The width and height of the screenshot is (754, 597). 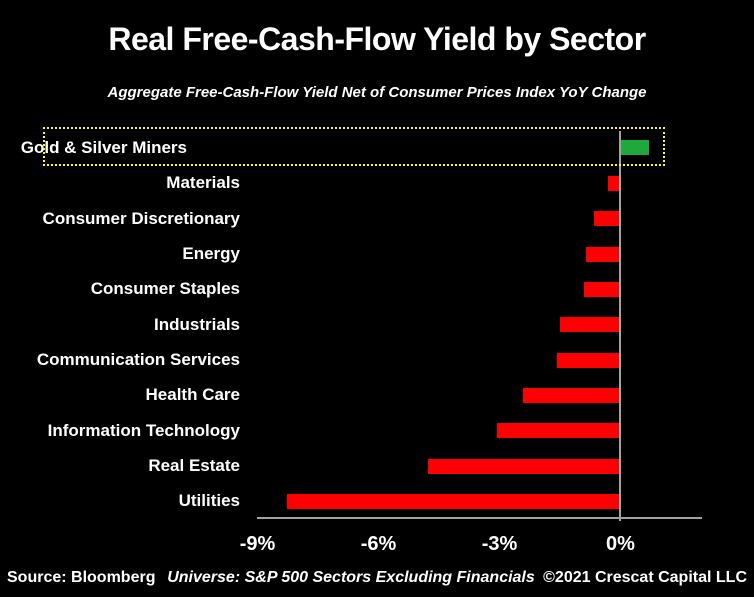 What do you see at coordinates (377, 253) in the screenshot?
I see `chart-row: Energy` at bounding box center [377, 253].